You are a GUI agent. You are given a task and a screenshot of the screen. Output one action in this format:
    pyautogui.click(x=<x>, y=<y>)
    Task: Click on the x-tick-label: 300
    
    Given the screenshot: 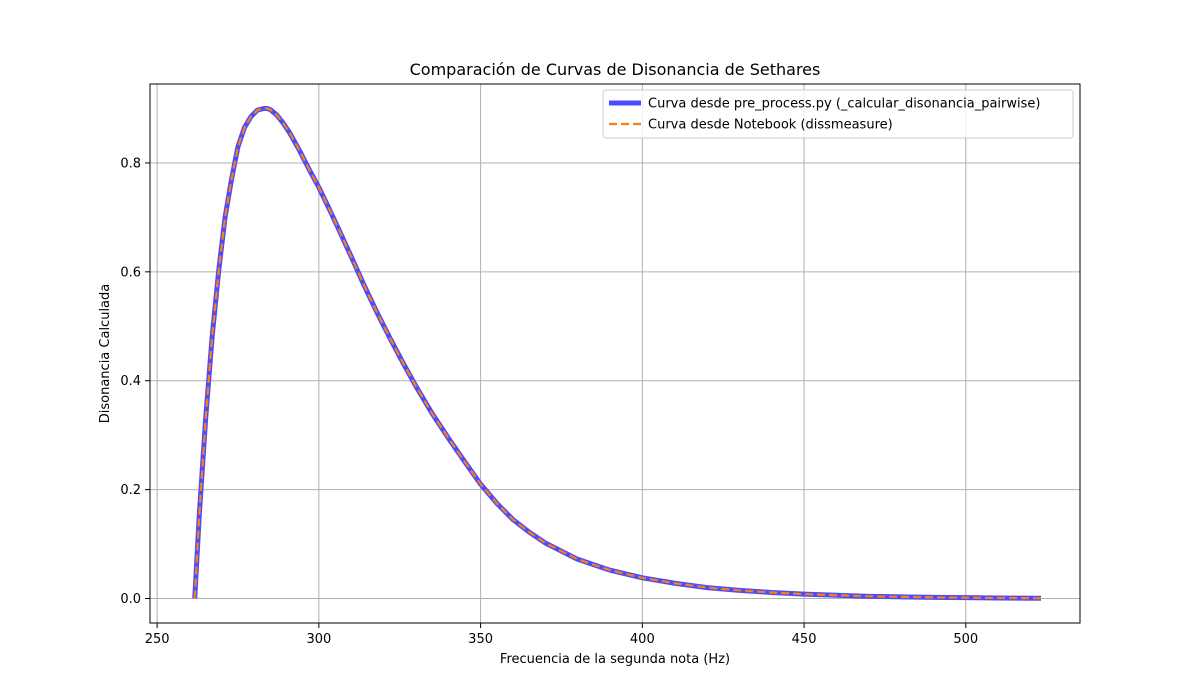 What is the action you would take?
    pyautogui.click(x=318, y=639)
    